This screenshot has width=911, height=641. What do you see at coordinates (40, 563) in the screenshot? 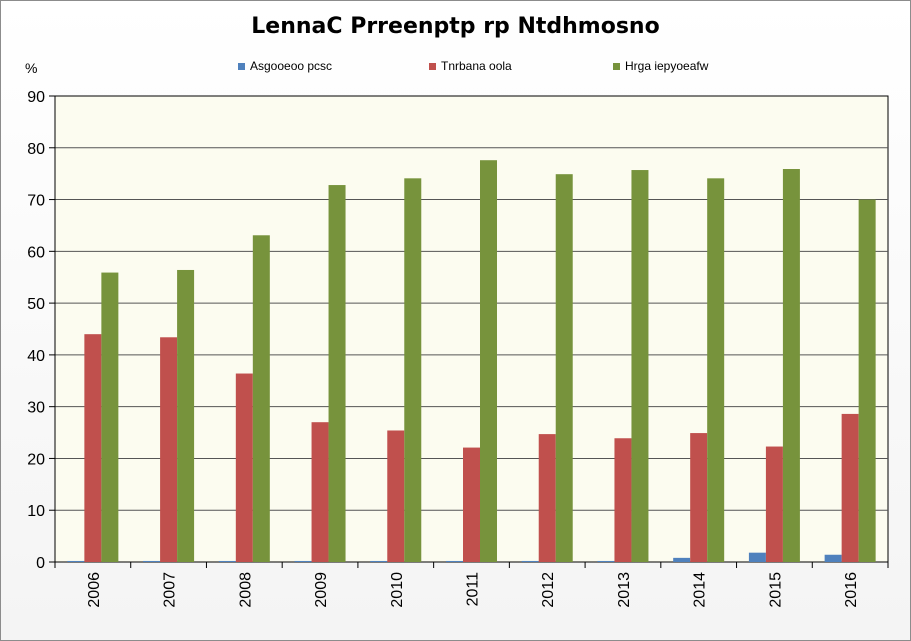
I see `y-tick-label-0: 0` at bounding box center [40, 563].